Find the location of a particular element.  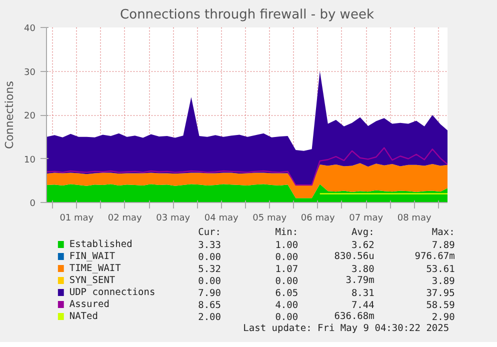

legend-label: TIME_WAIT is located at coordinates (95, 268).